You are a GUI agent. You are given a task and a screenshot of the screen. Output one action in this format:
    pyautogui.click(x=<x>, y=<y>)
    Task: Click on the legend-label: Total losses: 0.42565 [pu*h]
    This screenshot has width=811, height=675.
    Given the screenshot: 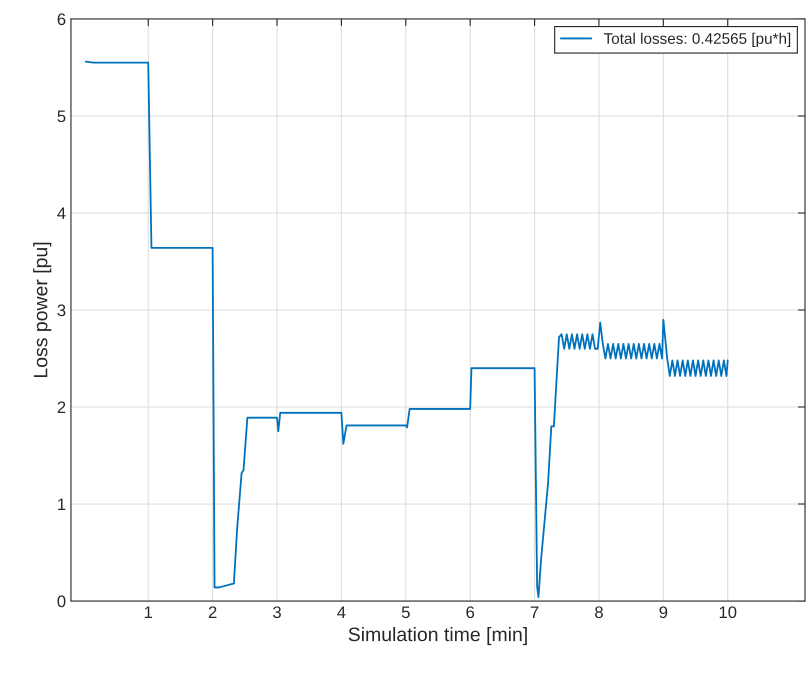 What is the action you would take?
    pyautogui.click(x=697, y=39)
    